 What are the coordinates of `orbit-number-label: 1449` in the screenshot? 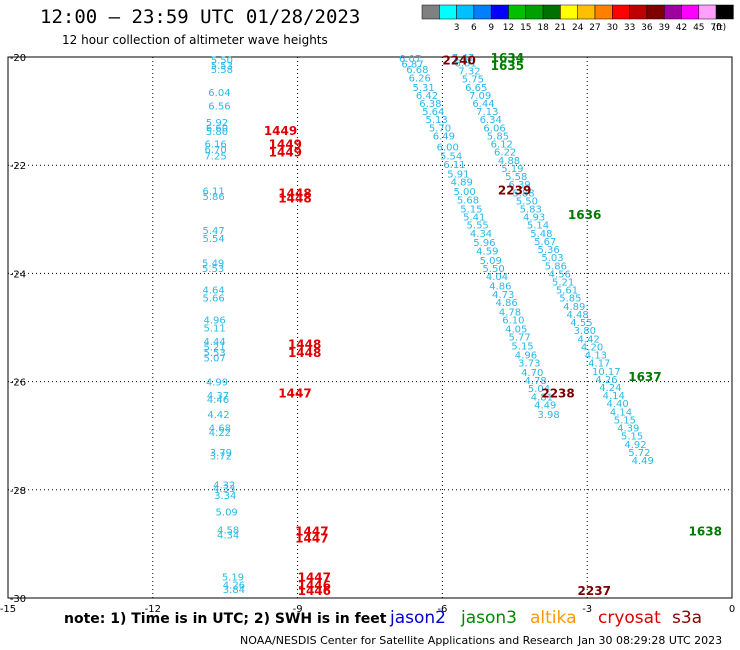 It's located at (280, 131).